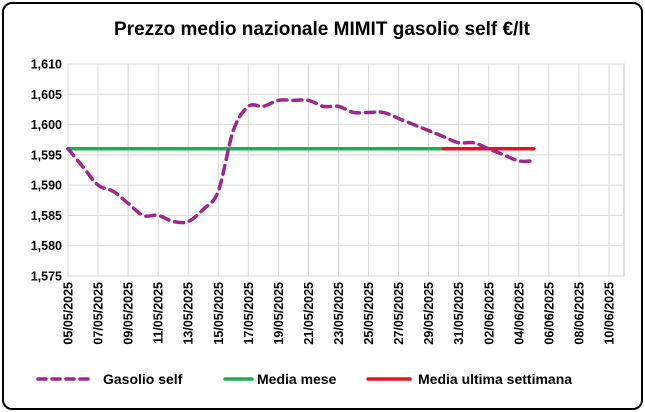 Image resolution: width=645 pixels, height=412 pixels. Describe the element at coordinates (99, 313) in the screenshot. I see `x-tick-label: 07/05/2025` at that location.